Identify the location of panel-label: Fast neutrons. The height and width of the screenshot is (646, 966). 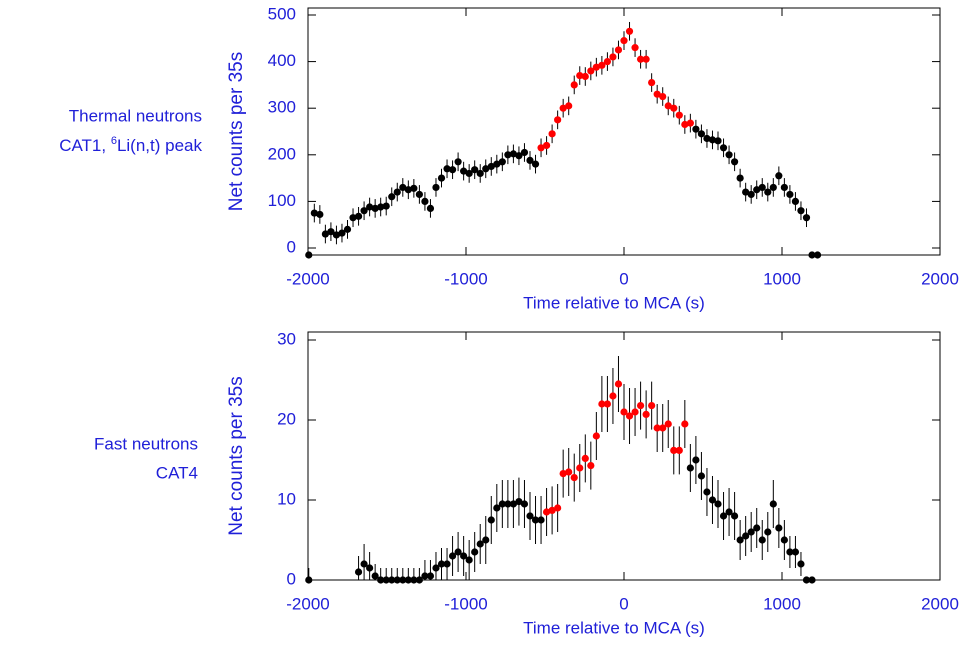
(146, 443).